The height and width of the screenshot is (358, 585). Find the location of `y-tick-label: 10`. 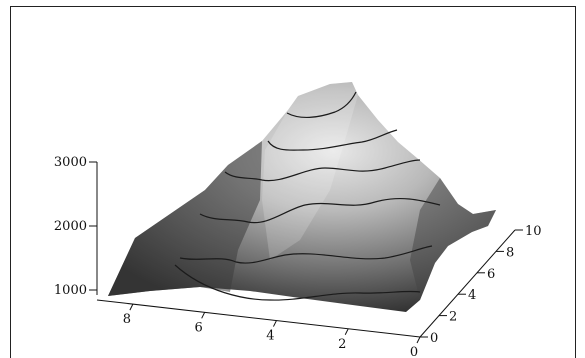

y-tick-label: 10 is located at coordinates (533, 231).